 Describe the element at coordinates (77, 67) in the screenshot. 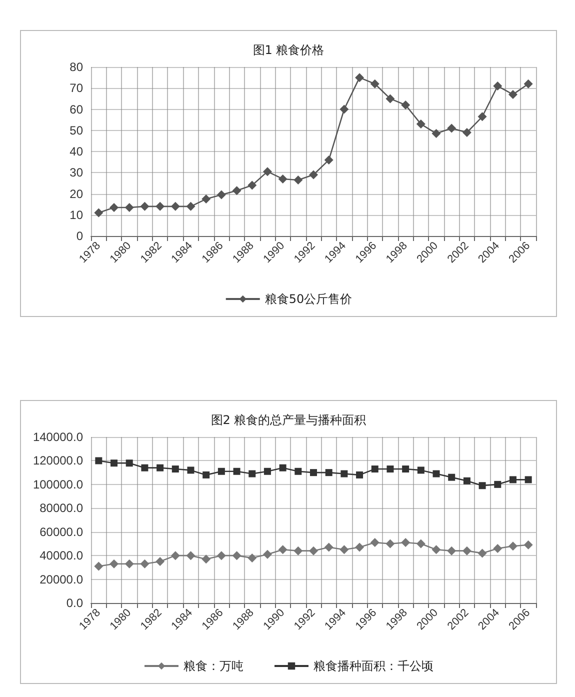

I see `y-tick-label: 80` at that location.